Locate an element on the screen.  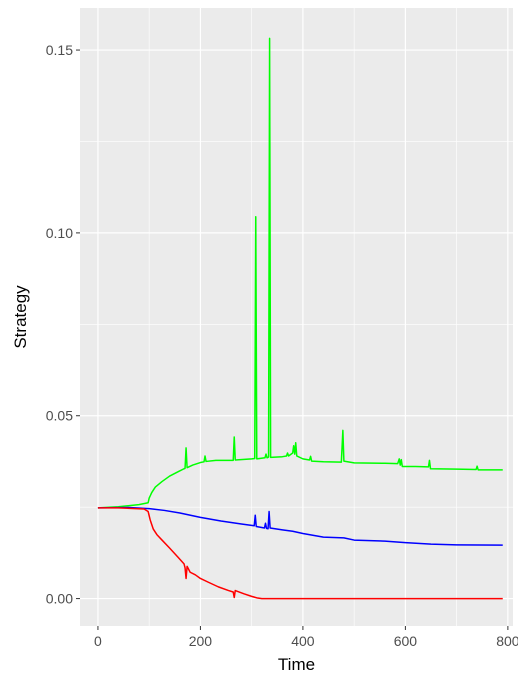
y-tick-label: 0.10 is located at coordinates (59, 233).